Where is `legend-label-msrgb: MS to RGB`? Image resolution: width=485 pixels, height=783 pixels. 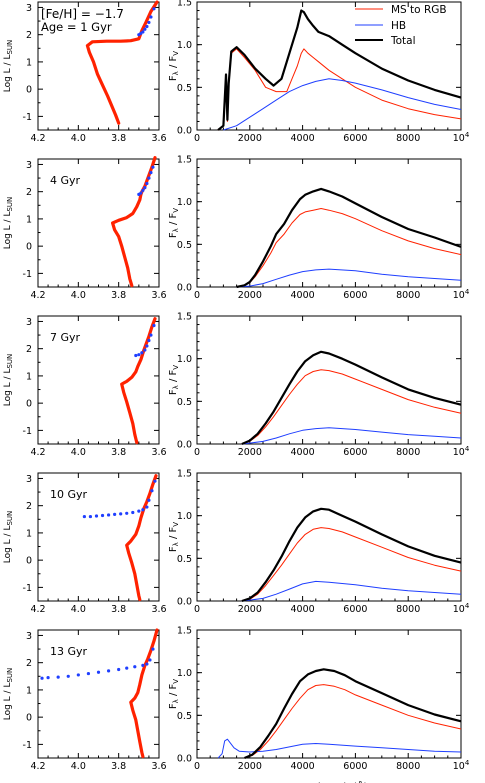
legend-label-msrgb: MS to RGB is located at coordinates (419, 10).